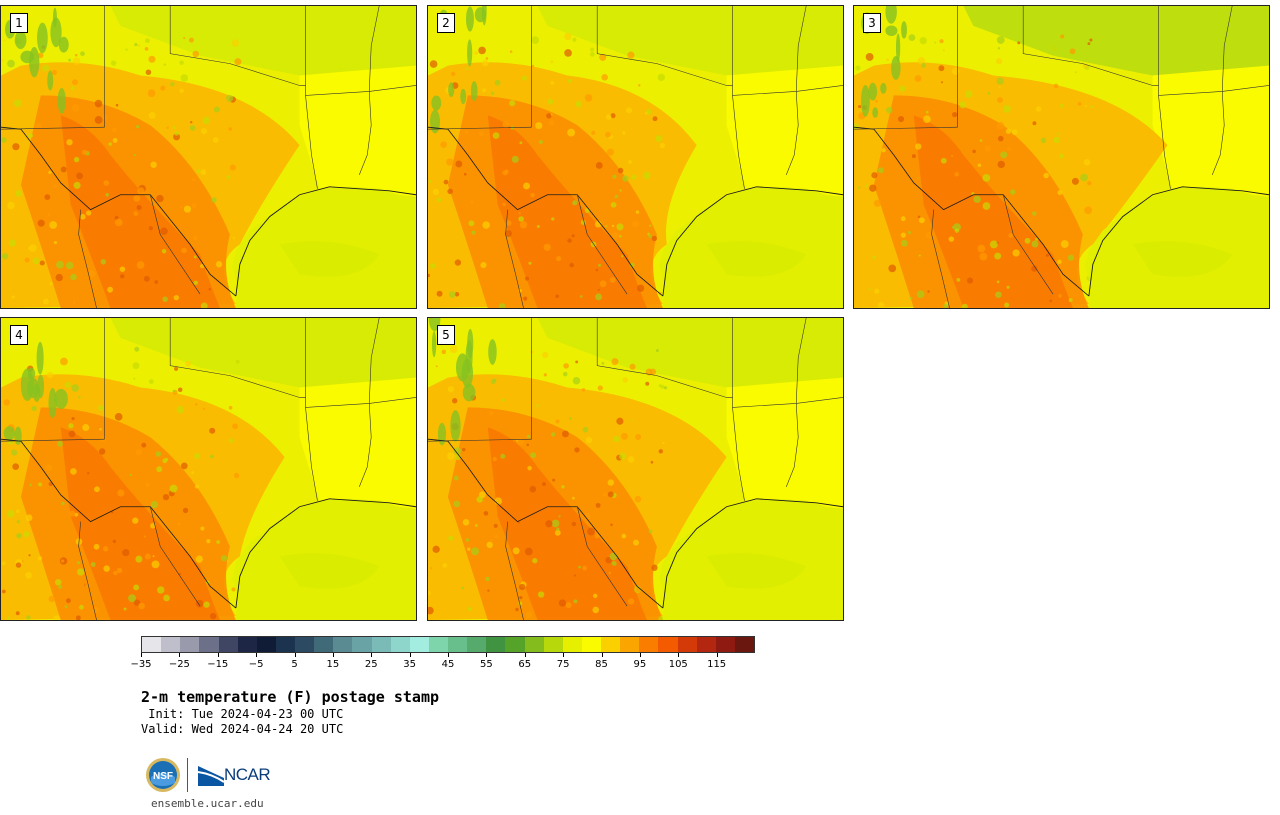 Image resolution: width=1280 pixels, height=815 pixels. What do you see at coordinates (19, 23) in the screenshot?
I see `member-label: 1` at bounding box center [19, 23].